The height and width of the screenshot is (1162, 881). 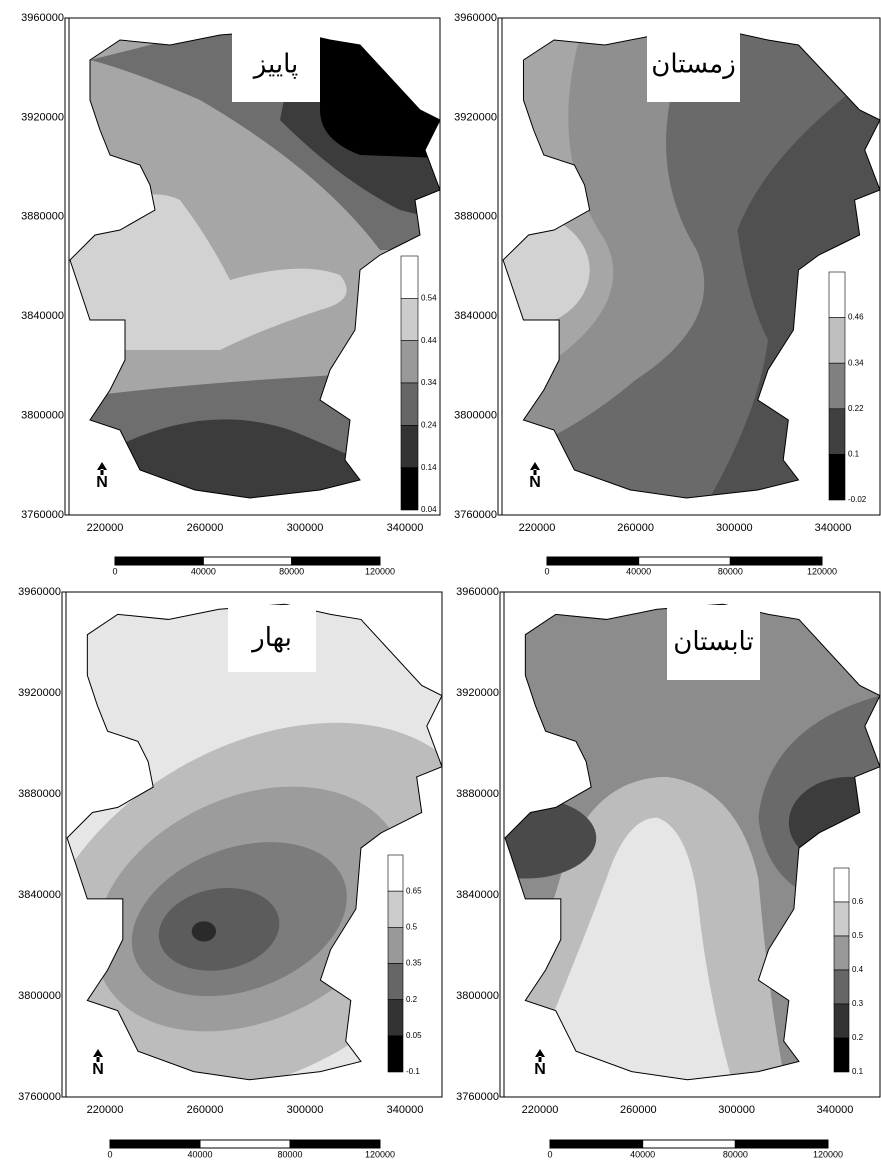 I want to click on legend-label: 0.35, so click(x=414, y=963).